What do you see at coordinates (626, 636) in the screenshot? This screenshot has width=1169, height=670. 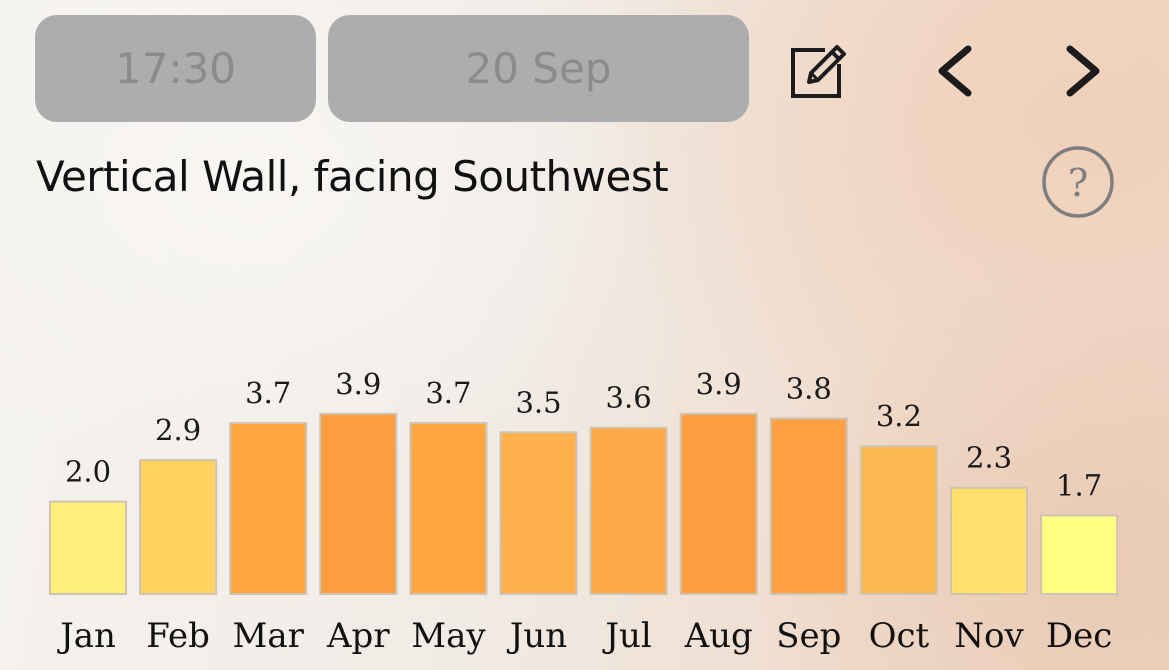 I see `x-tick-label: Jul` at bounding box center [626, 636].